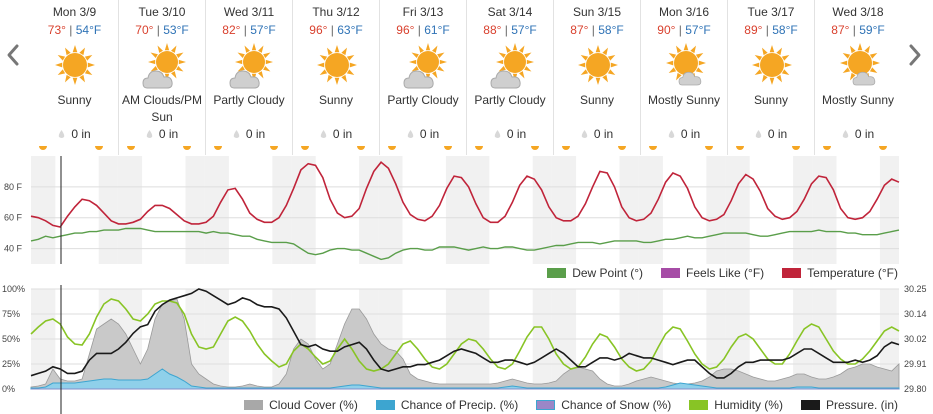  What do you see at coordinates (596, 77) in the screenshot?
I see `day-column: Sun 3/15 87° | 58°F Sunny 0 in` at bounding box center [596, 77].